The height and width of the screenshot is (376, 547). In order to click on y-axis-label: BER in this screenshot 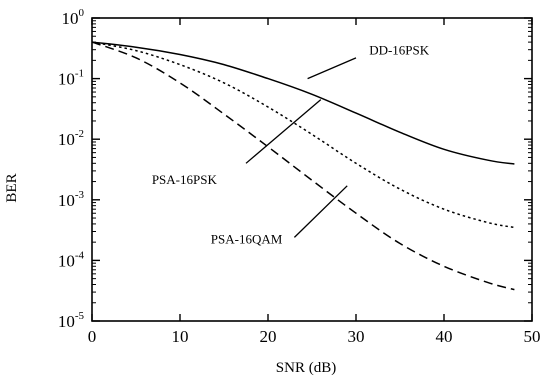, I will do `click(12, 187)`.